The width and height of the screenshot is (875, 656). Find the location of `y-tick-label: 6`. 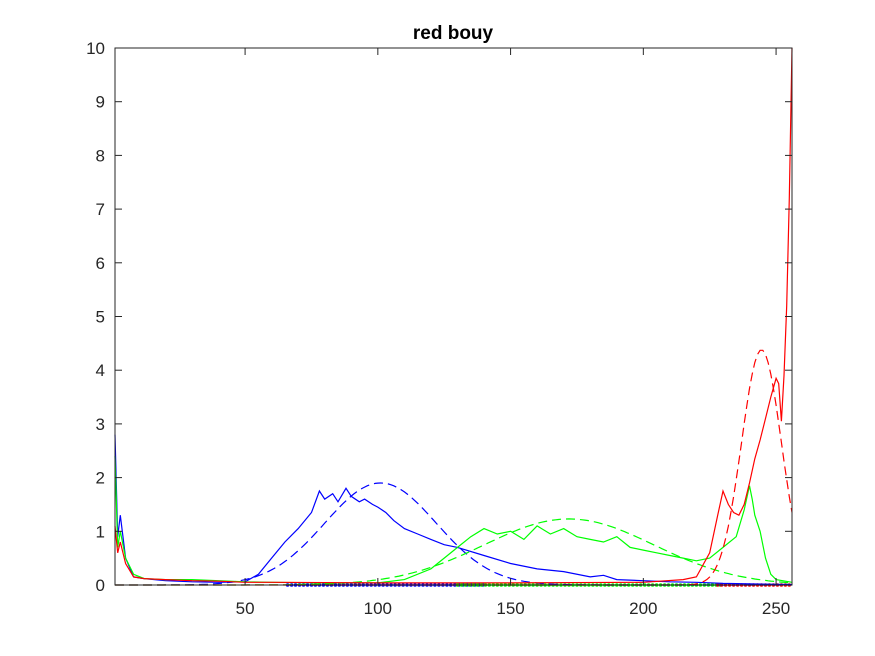

y-tick-label: 6 is located at coordinates (100, 263).